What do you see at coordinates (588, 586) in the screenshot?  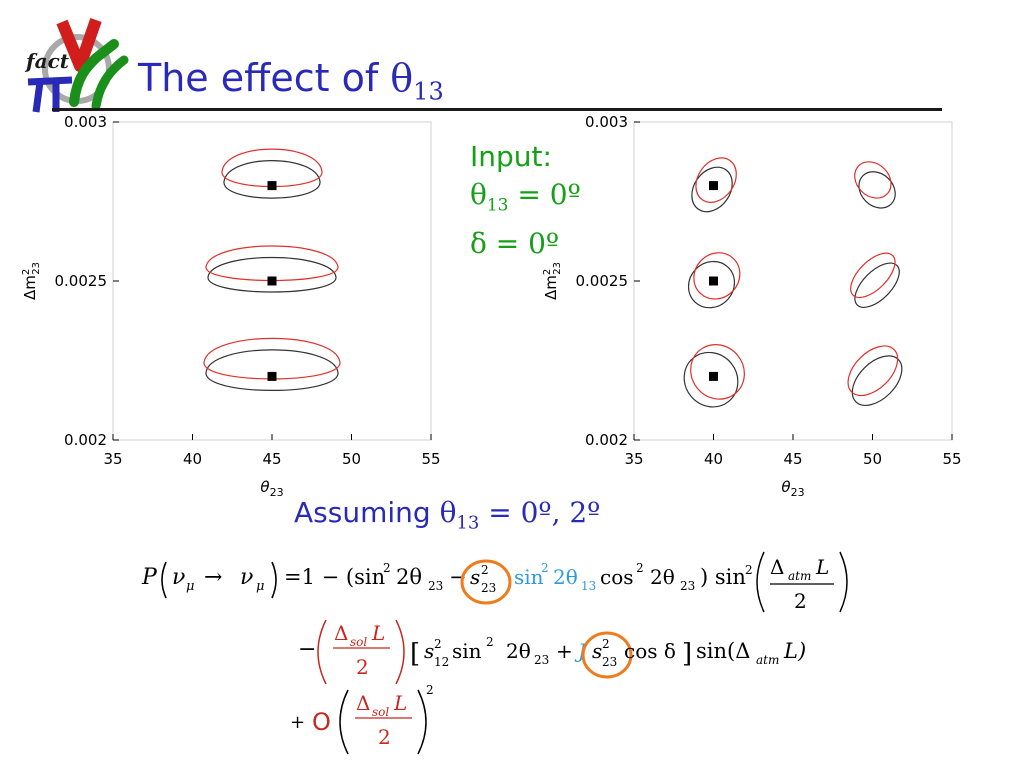 I see `svg-text: 13` at bounding box center [588, 586].